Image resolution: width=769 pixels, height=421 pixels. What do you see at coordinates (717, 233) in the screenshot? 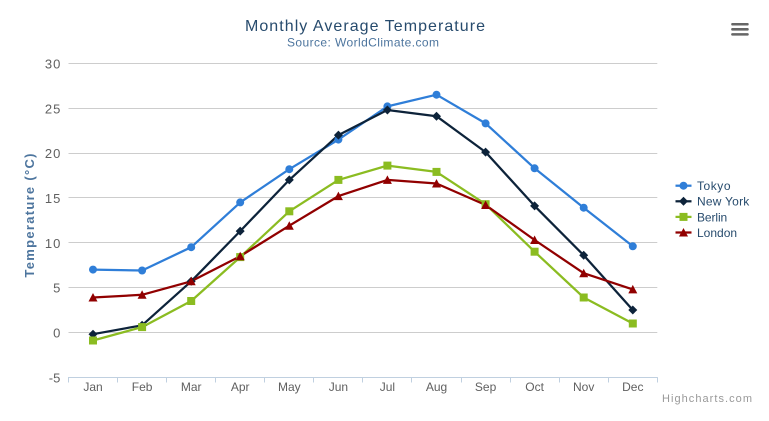
I see `svg-text: London` at bounding box center [717, 233].